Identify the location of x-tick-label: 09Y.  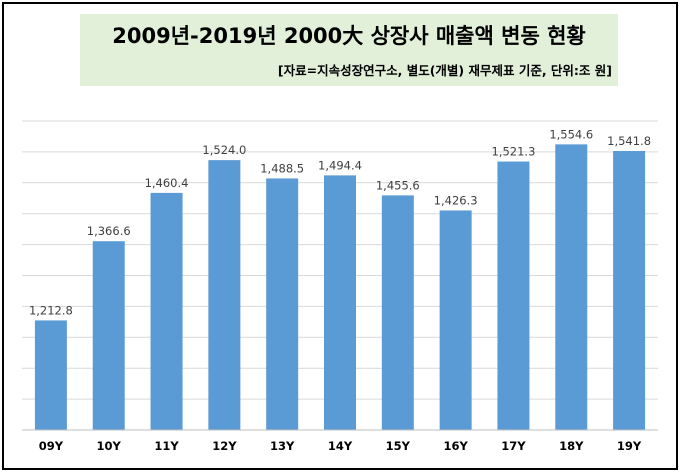
(51, 446).